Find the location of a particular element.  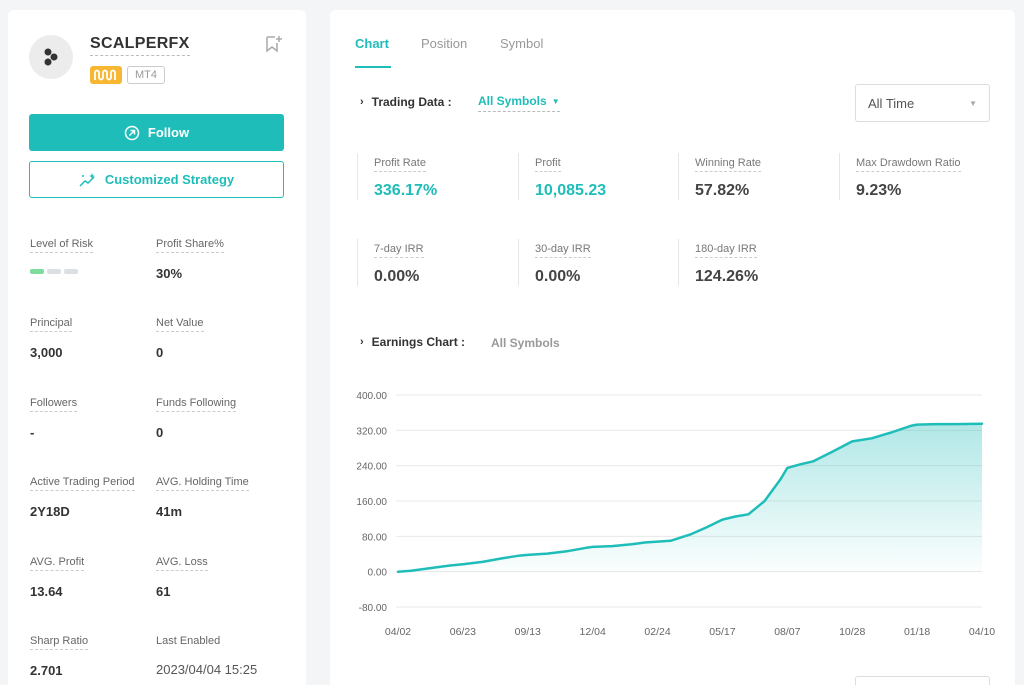

funds-following-label: Funds Following is located at coordinates (196, 404).